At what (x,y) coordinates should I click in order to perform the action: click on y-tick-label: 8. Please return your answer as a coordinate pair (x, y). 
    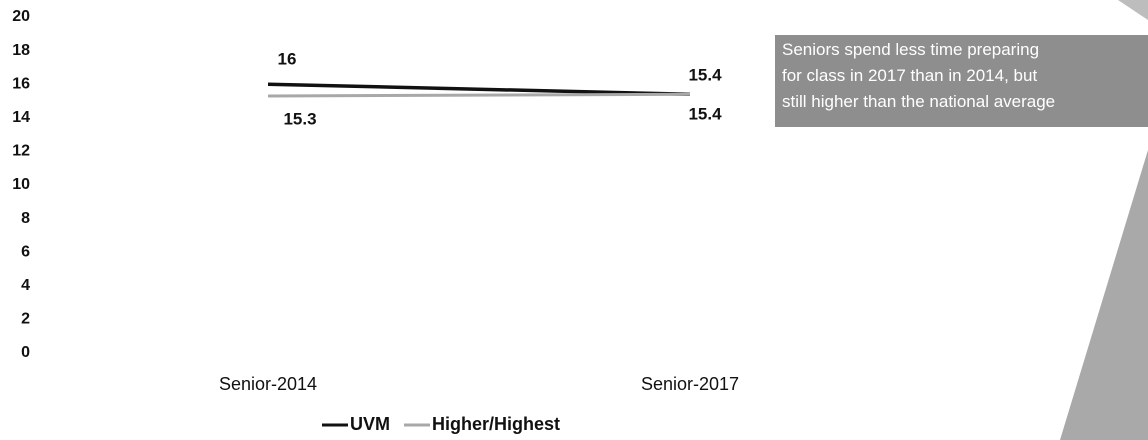
    Looking at the image, I should click on (25, 218).